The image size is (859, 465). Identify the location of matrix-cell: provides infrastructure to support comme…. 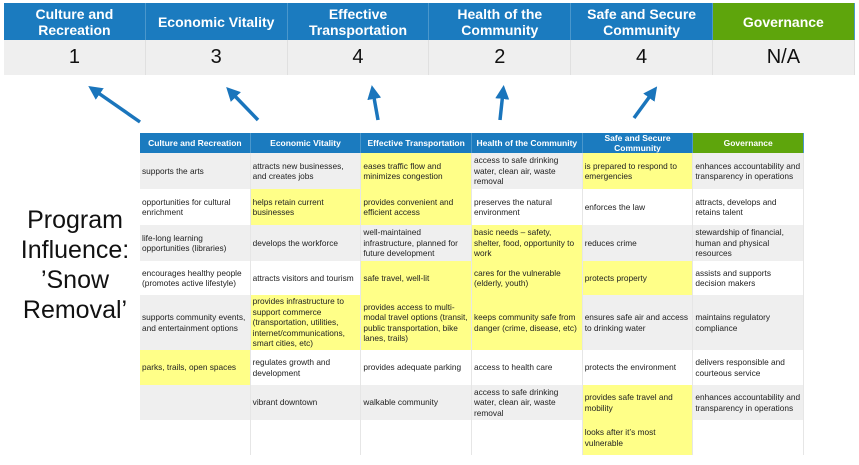
(306, 322).